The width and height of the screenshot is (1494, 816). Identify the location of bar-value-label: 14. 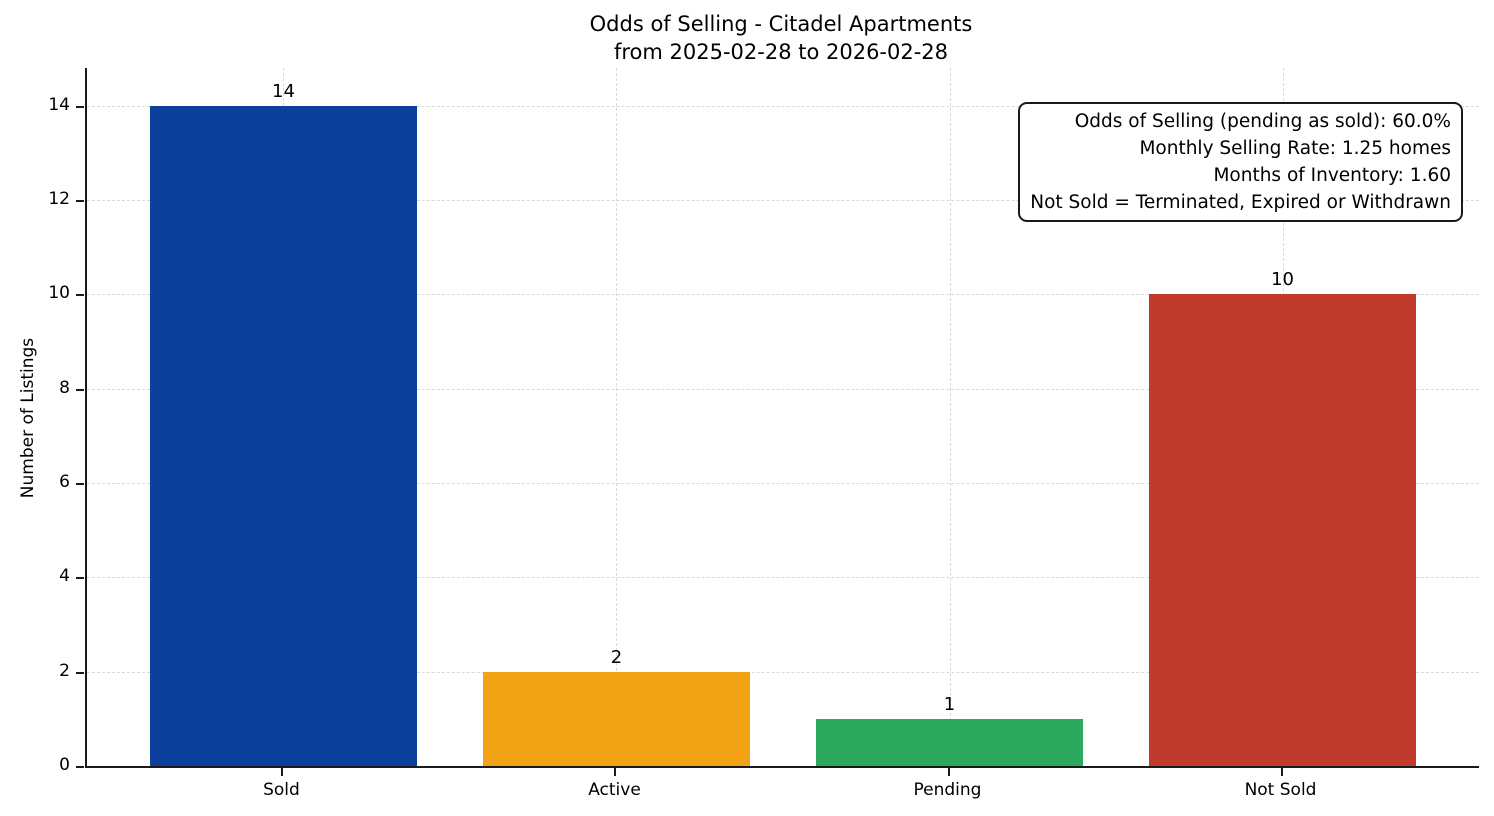
(283, 91).